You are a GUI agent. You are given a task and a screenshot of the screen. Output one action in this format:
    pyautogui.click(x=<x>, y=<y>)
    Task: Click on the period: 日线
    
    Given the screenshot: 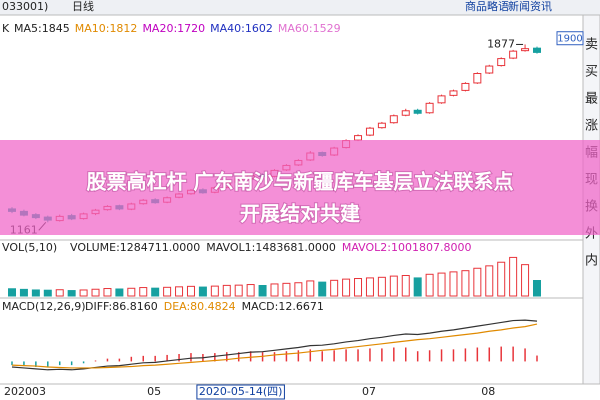 What is the action you would take?
    pyautogui.click(x=83, y=6)
    